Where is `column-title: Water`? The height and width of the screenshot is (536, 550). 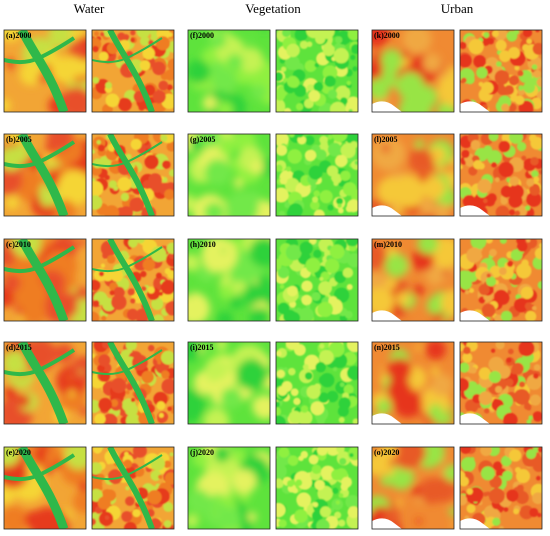
column-title: Water is located at coordinates (89, 8).